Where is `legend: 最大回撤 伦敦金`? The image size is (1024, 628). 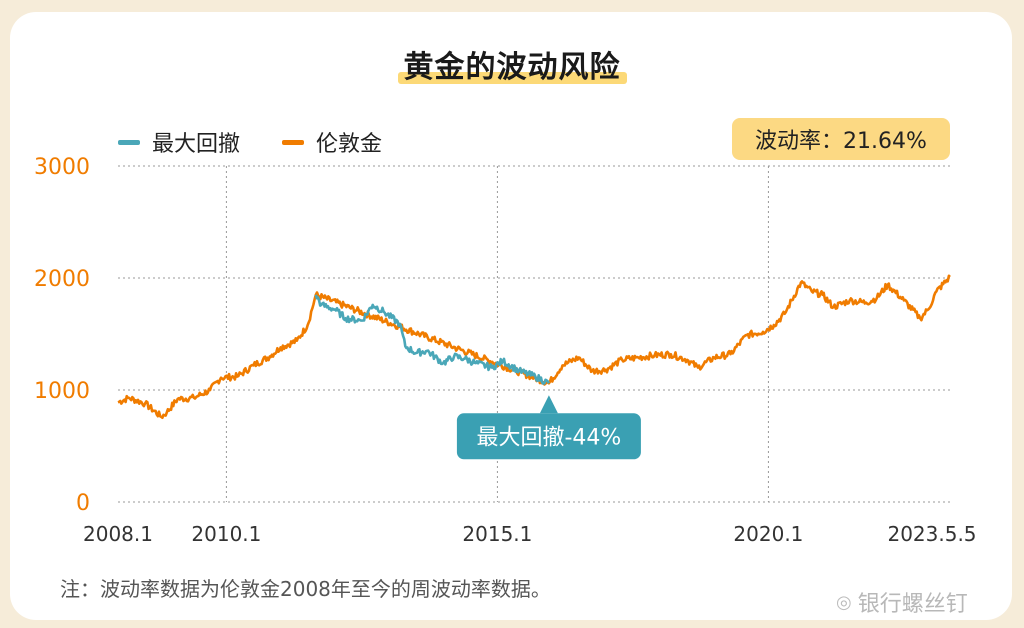 legend: 最大回撤 伦敦金 is located at coordinates (271, 142).